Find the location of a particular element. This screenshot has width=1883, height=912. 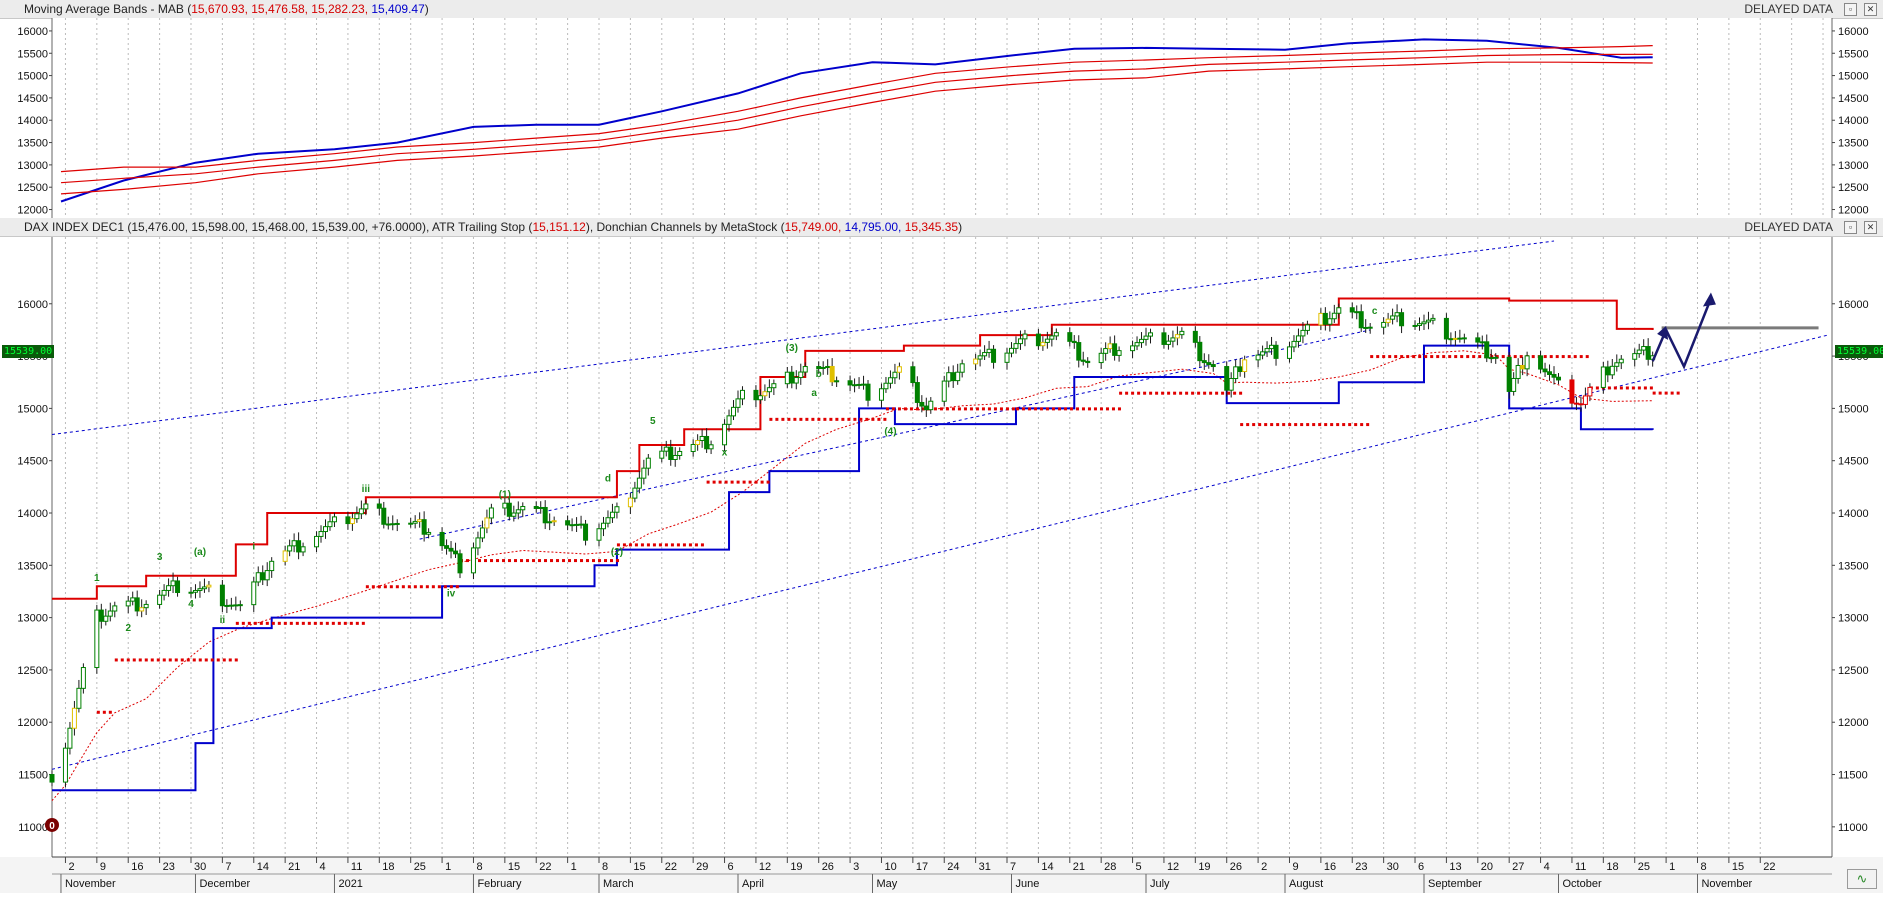

x-tick-label: 24 is located at coordinates (953, 867).